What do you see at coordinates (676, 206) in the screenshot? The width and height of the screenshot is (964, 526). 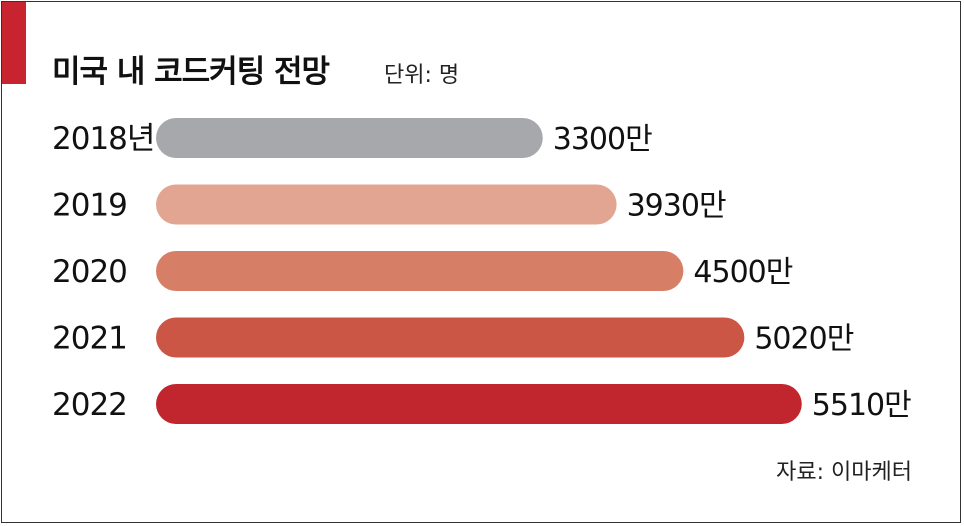 I see `value-label: 3930만` at bounding box center [676, 206].